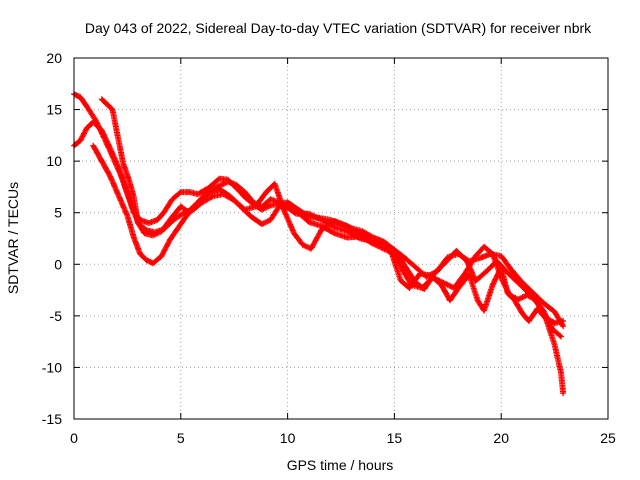  What do you see at coordinates (52, 367) in the screenshot?
I see `y-tick-label: -10` at bounding box center [52, 367].